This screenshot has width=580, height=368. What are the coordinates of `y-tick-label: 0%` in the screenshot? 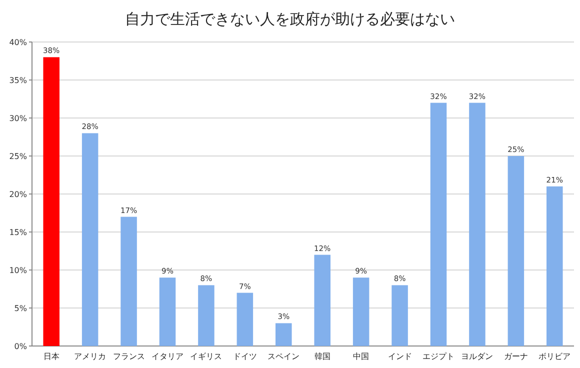 It's located at (21, 346).